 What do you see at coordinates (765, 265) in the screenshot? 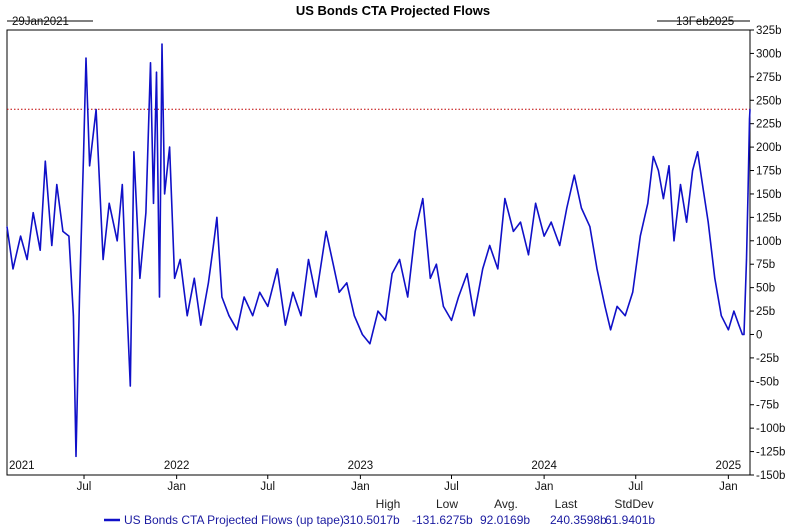
I see `y-tick-label: 75b` at bounding box center [765, 265].